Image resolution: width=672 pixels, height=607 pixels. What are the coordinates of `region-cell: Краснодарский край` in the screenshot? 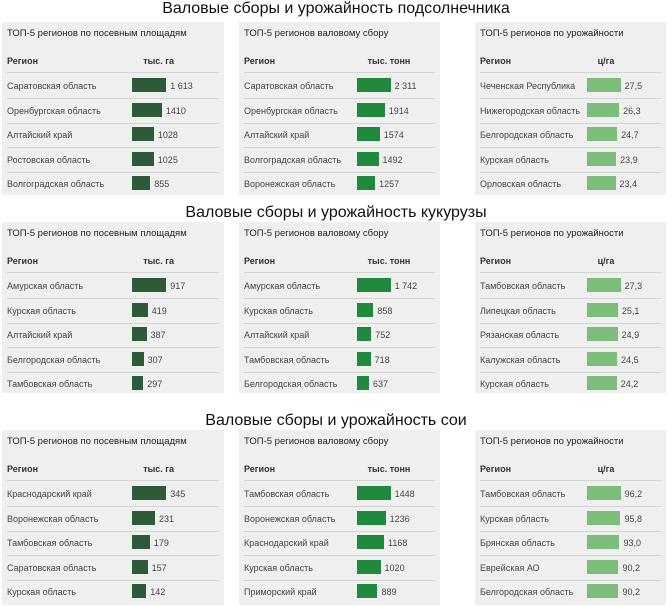 It's located at (49, 494).